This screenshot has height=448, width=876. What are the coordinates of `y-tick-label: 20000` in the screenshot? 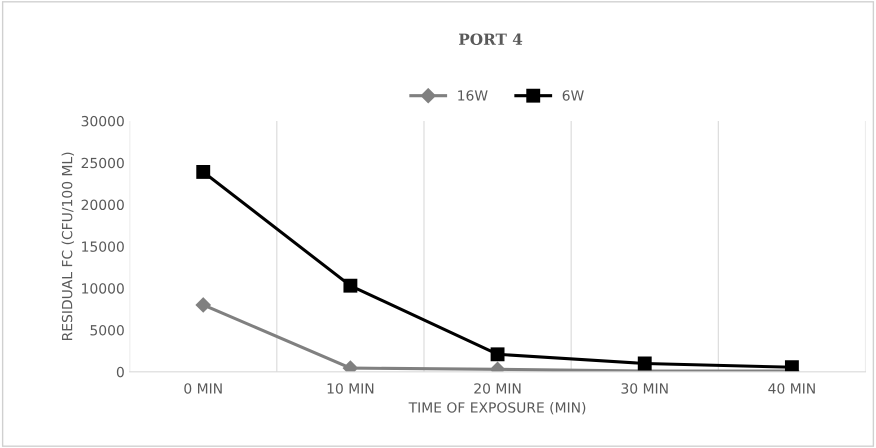 It's located at (103, 205).